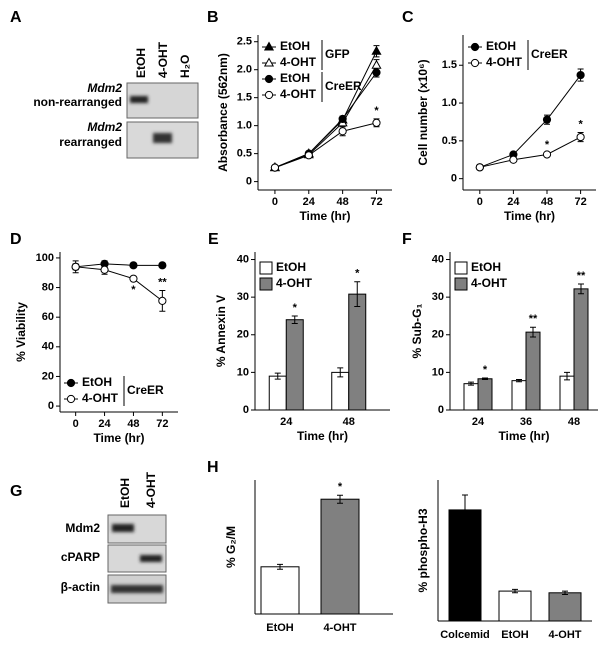  What do you see at coordinates (408, 17) in the screenshot?
I see `panel-letter: C` at bounding box center [408, 17].